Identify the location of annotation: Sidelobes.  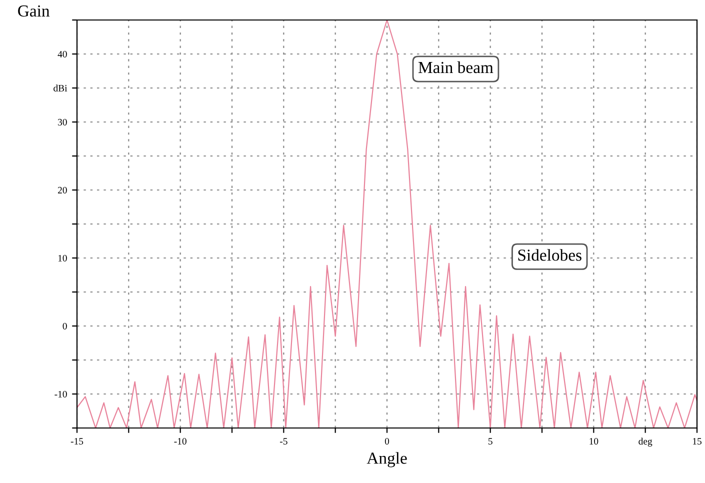
(550, 255).